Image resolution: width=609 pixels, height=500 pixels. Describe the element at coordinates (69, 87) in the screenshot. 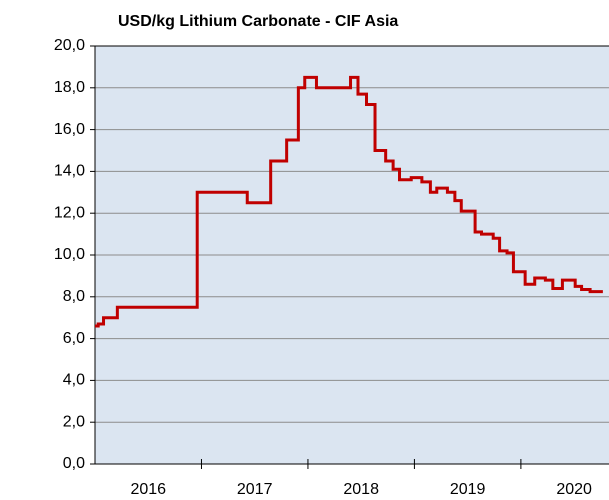

I see `y-tick-label: 18,0` at that location.